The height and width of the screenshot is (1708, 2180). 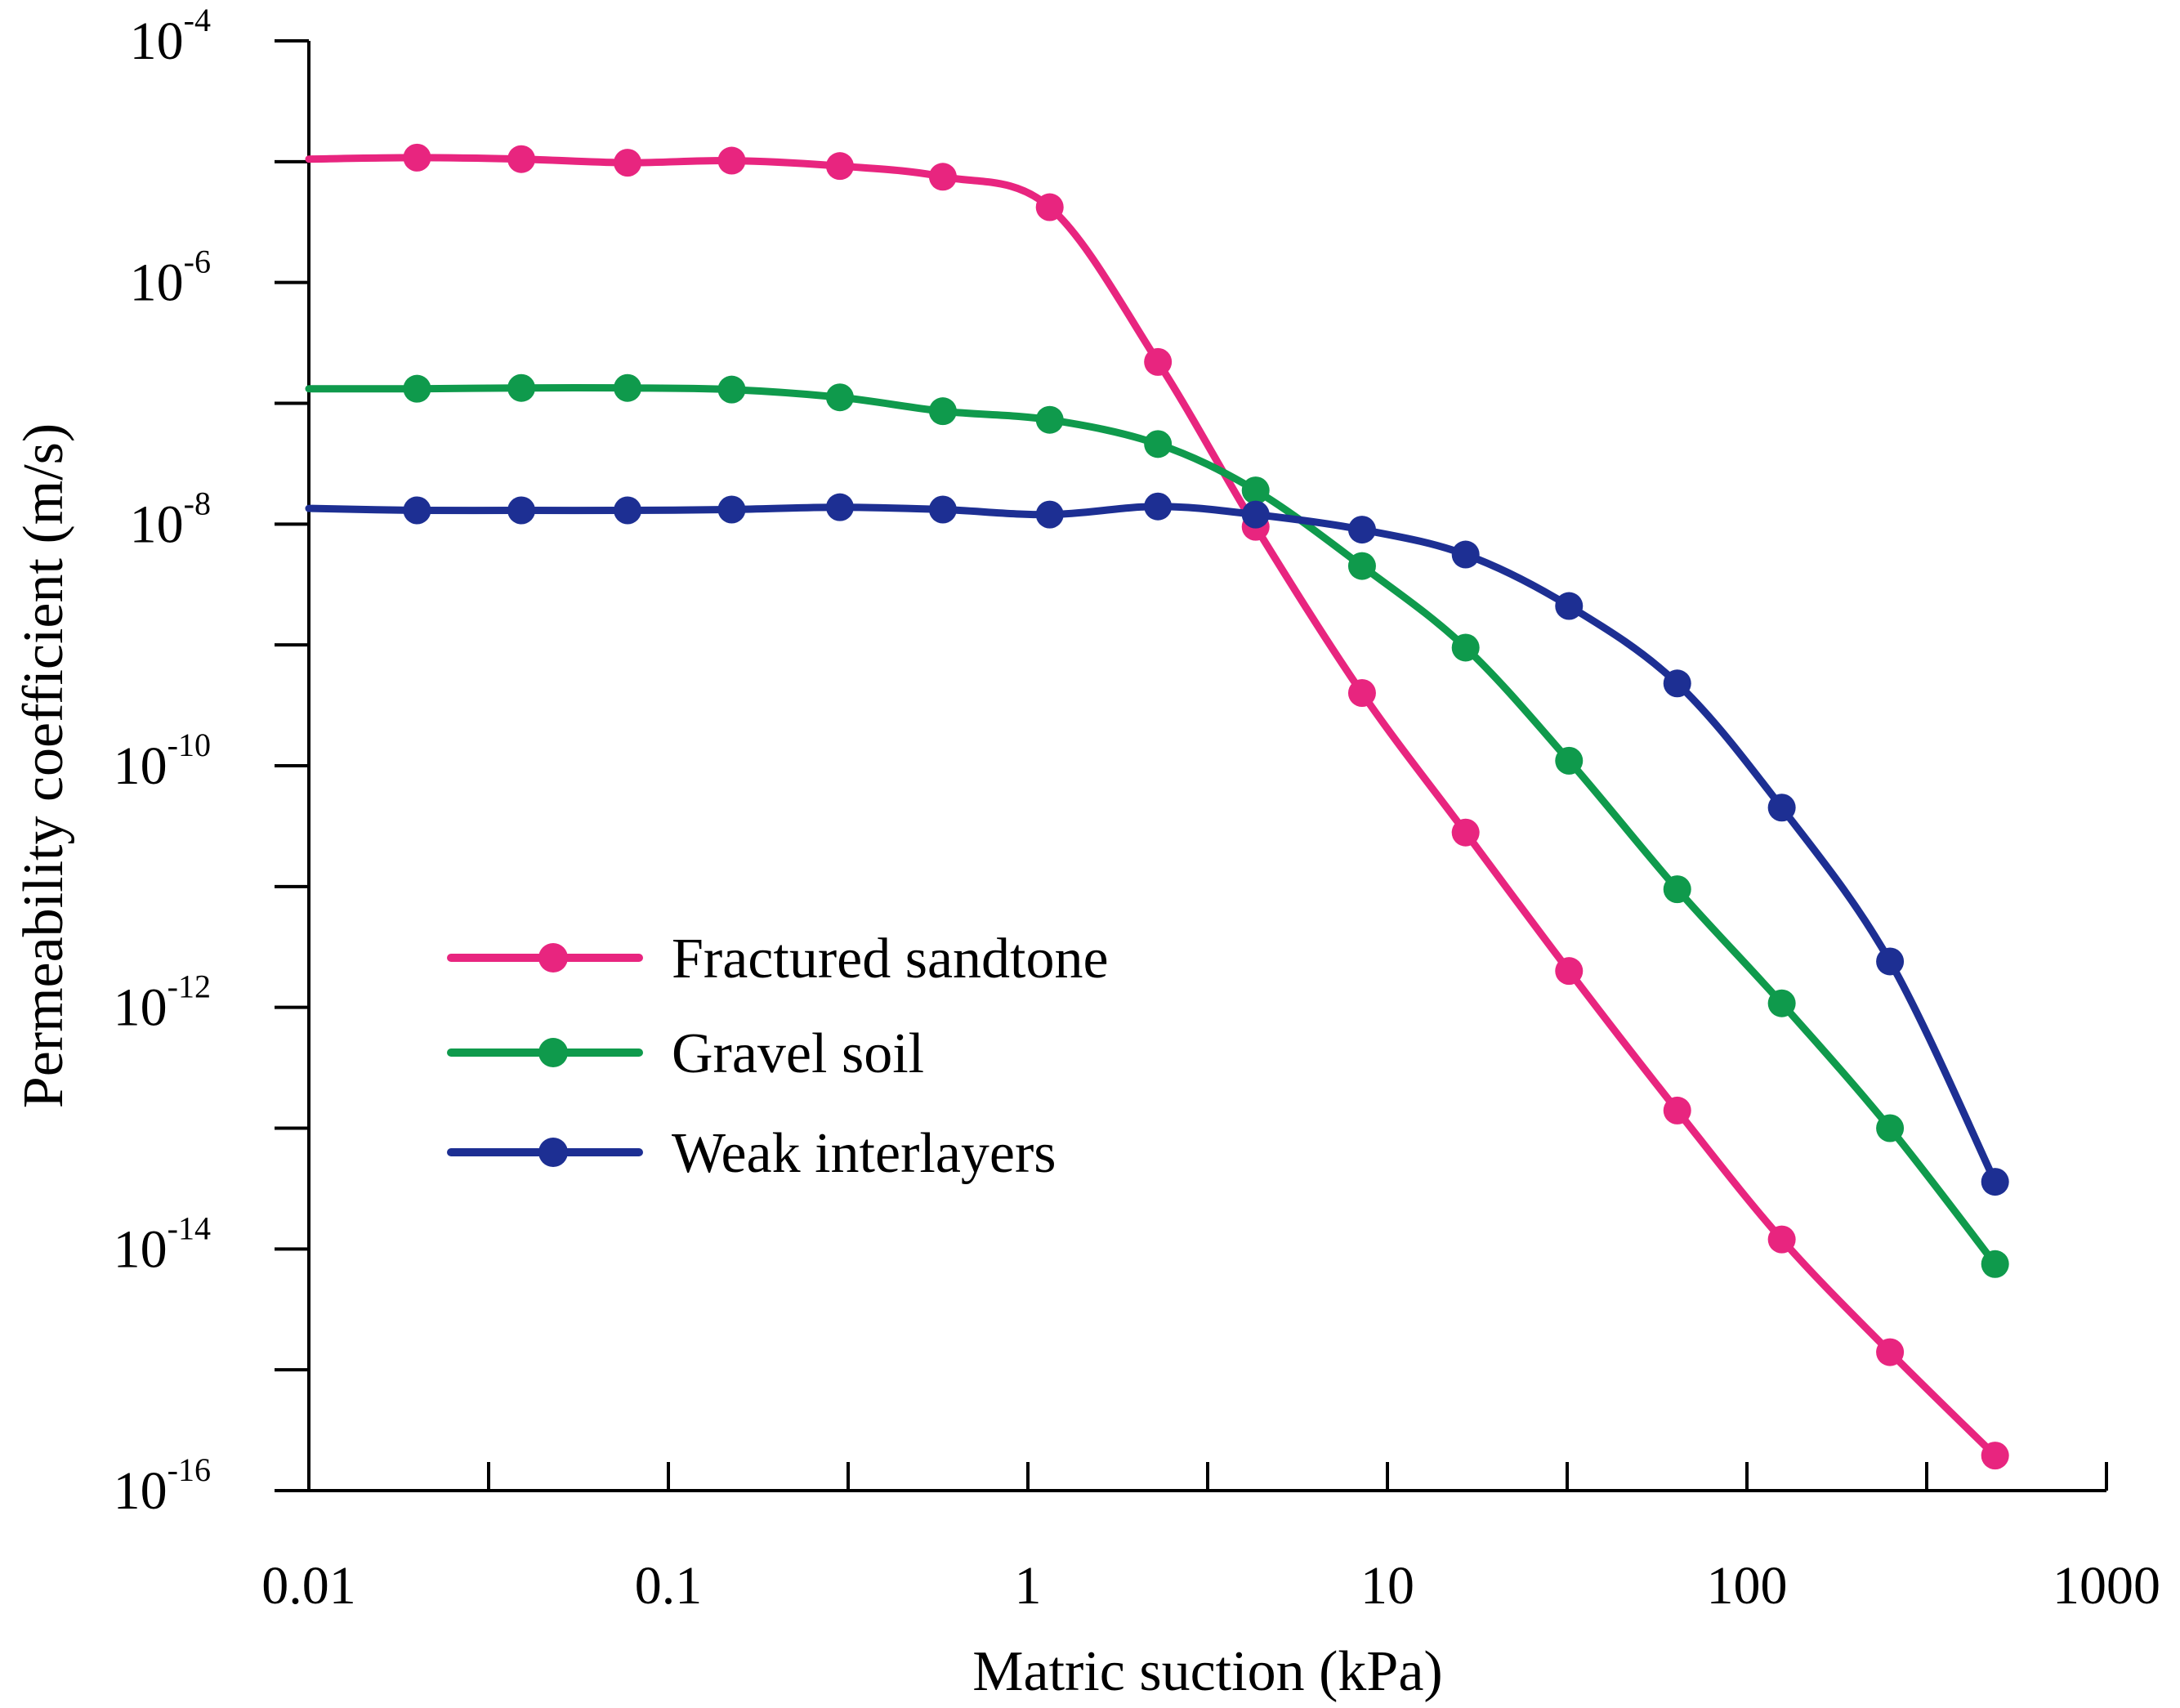 What do you see at coordinates (43, 765) in the screenshot?
I see `y-axis-title: Permeability coefficient (m/s)` at bounding box center [43, 765].